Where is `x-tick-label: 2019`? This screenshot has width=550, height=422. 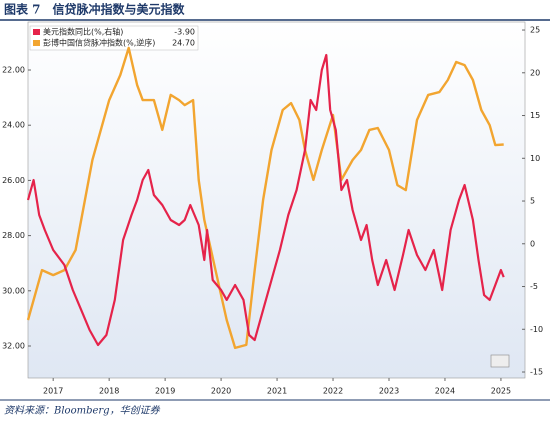
x-tick-label: 2019 is located at coordinates (165, 391).